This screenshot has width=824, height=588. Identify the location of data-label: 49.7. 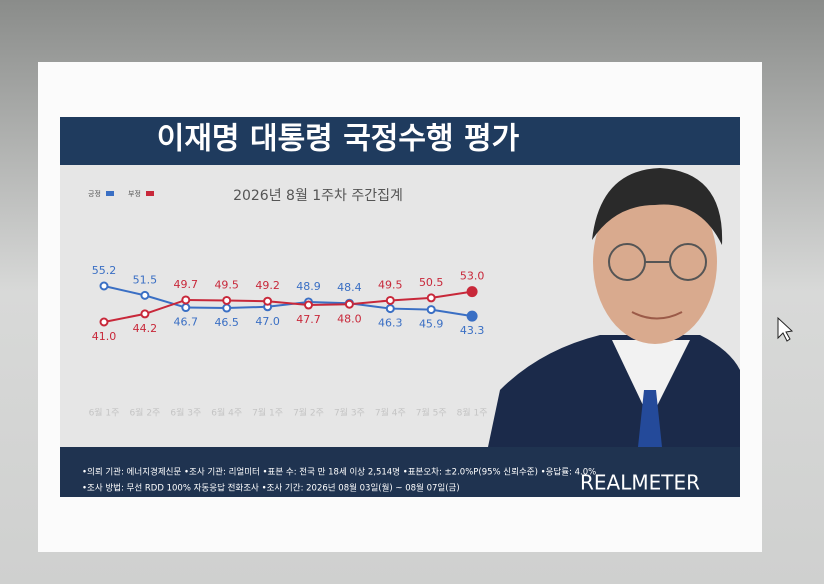
(186, 284).